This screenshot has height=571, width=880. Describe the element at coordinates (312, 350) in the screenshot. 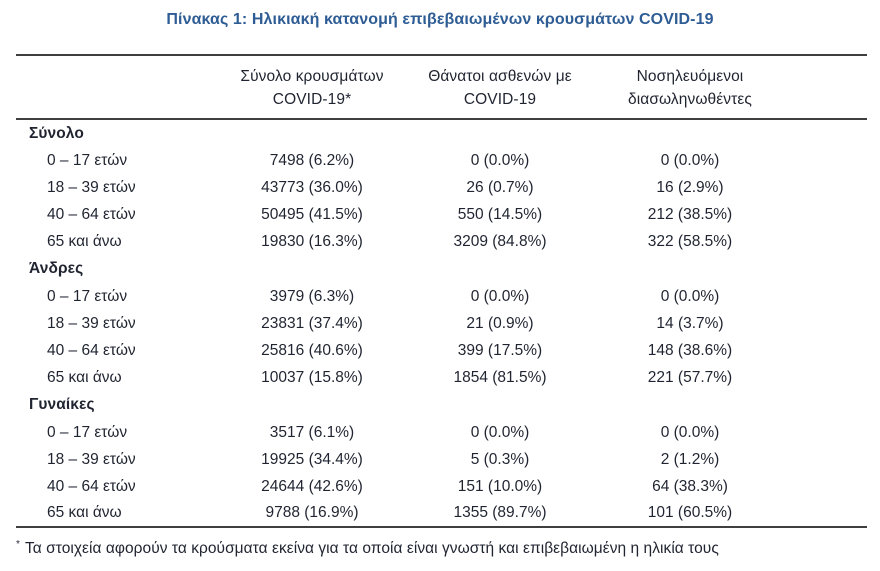

I see `cell-cases: 25816 (40.6%)` at that location.